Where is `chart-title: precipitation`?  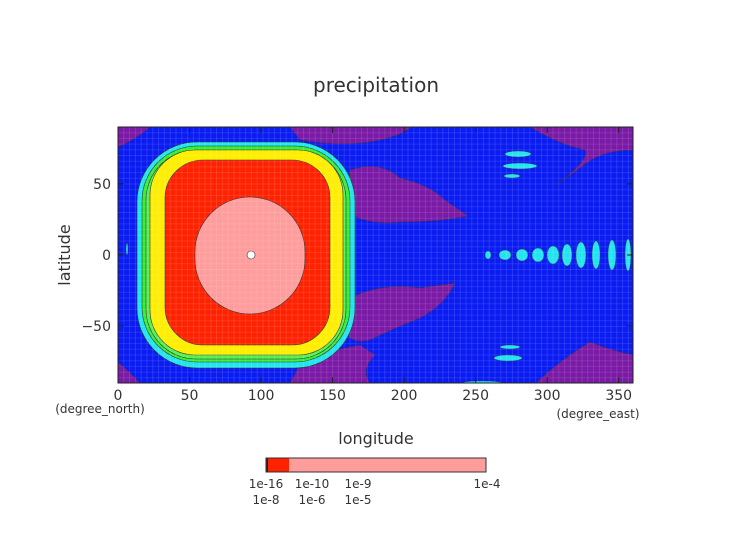 chart-title: precipitation is located at coordinates (376, 85).